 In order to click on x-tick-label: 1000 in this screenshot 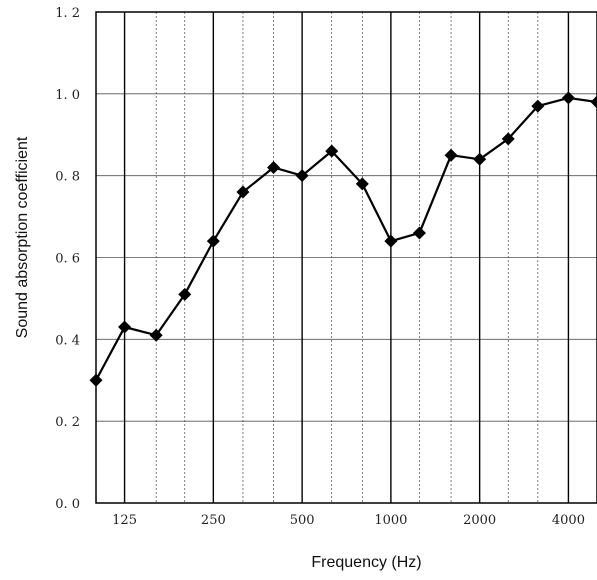, I will do `click(390, 520)`.